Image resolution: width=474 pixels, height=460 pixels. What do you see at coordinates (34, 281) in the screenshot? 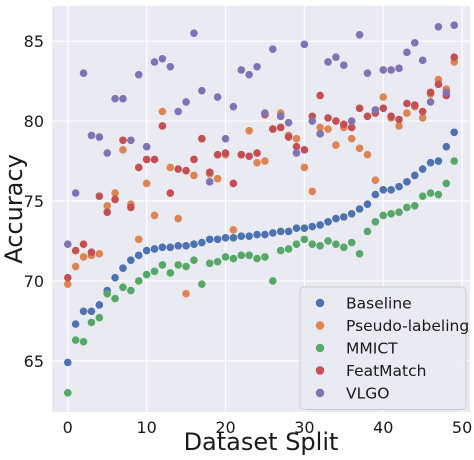
I see `y-tick-label: 70` at bounding box center [34, 281].